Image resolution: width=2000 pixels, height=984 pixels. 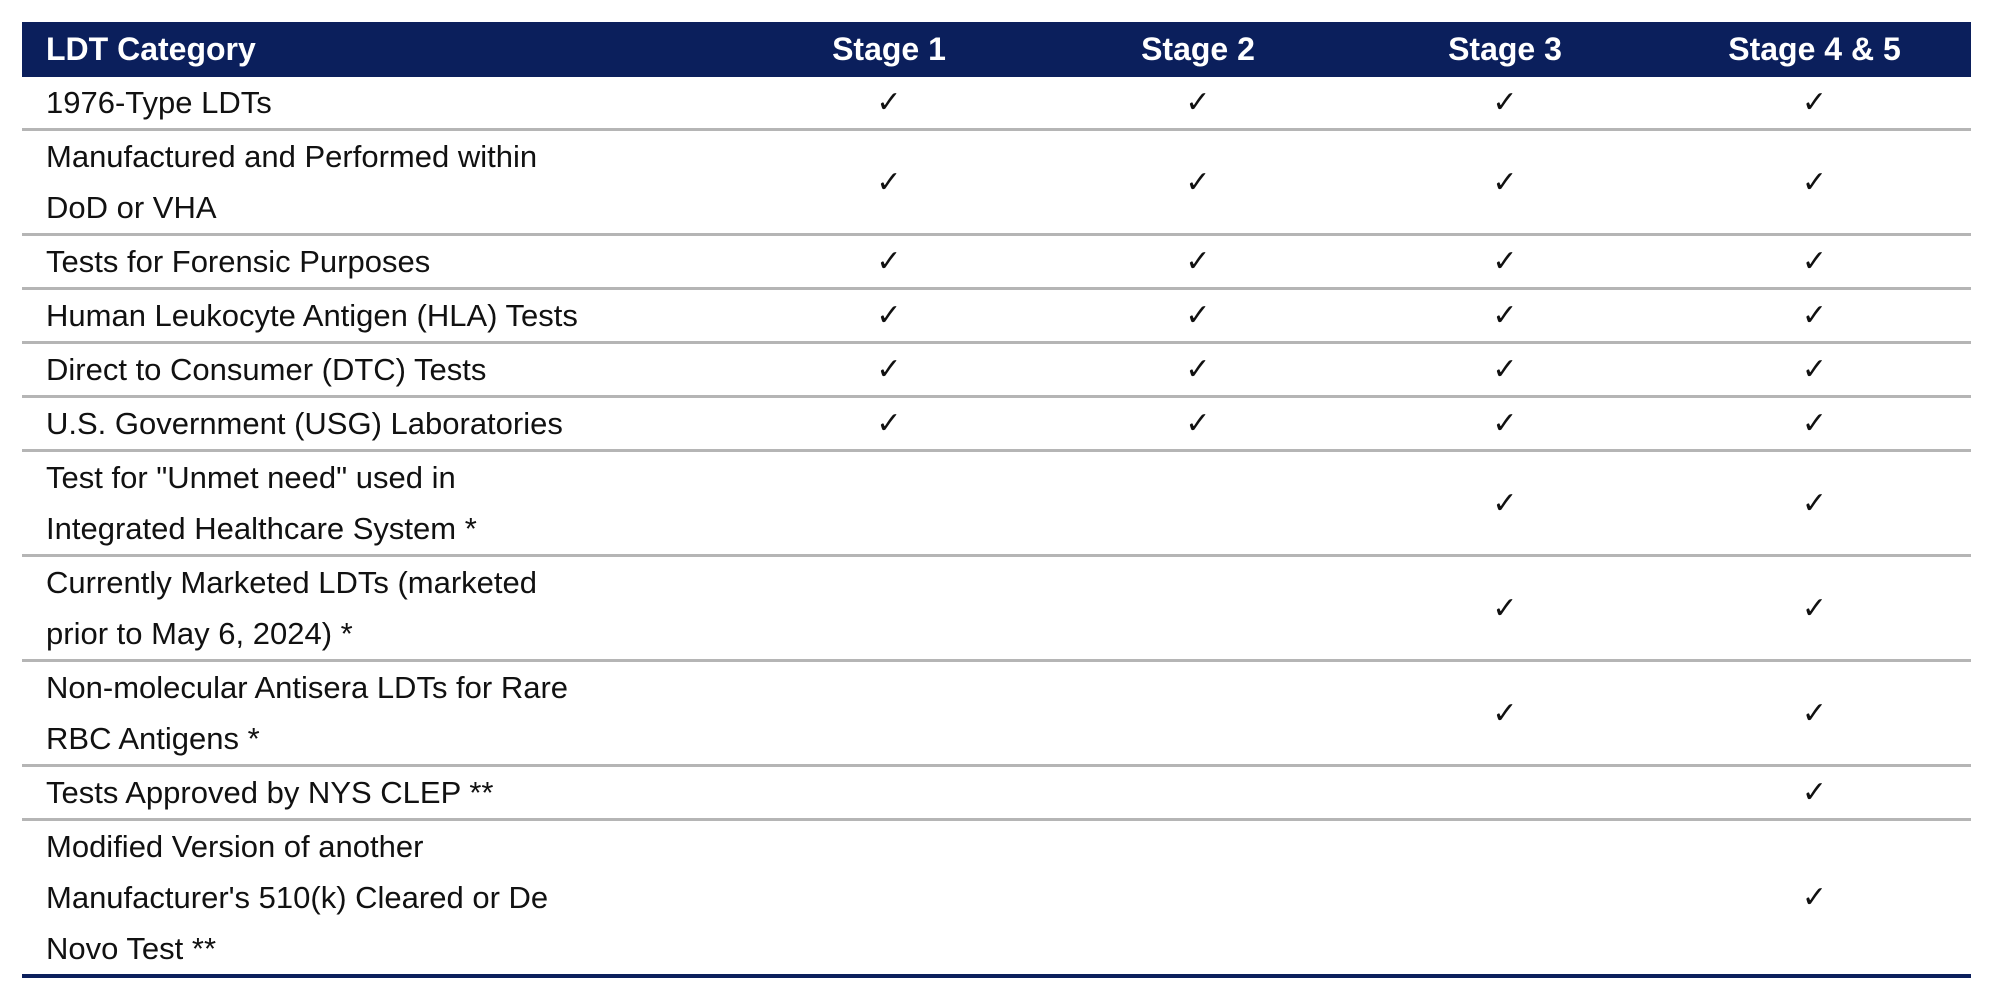 I want to click on row-label: U.S. Government (USG) Laboratories, so click(x=378, y=424).